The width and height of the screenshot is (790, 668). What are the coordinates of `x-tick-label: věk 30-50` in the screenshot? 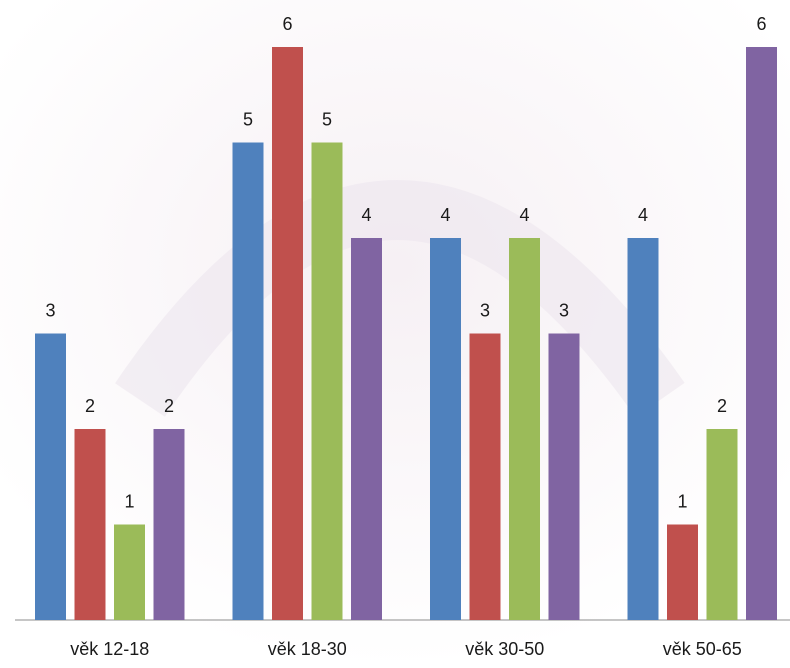 It's located at (504, 649).